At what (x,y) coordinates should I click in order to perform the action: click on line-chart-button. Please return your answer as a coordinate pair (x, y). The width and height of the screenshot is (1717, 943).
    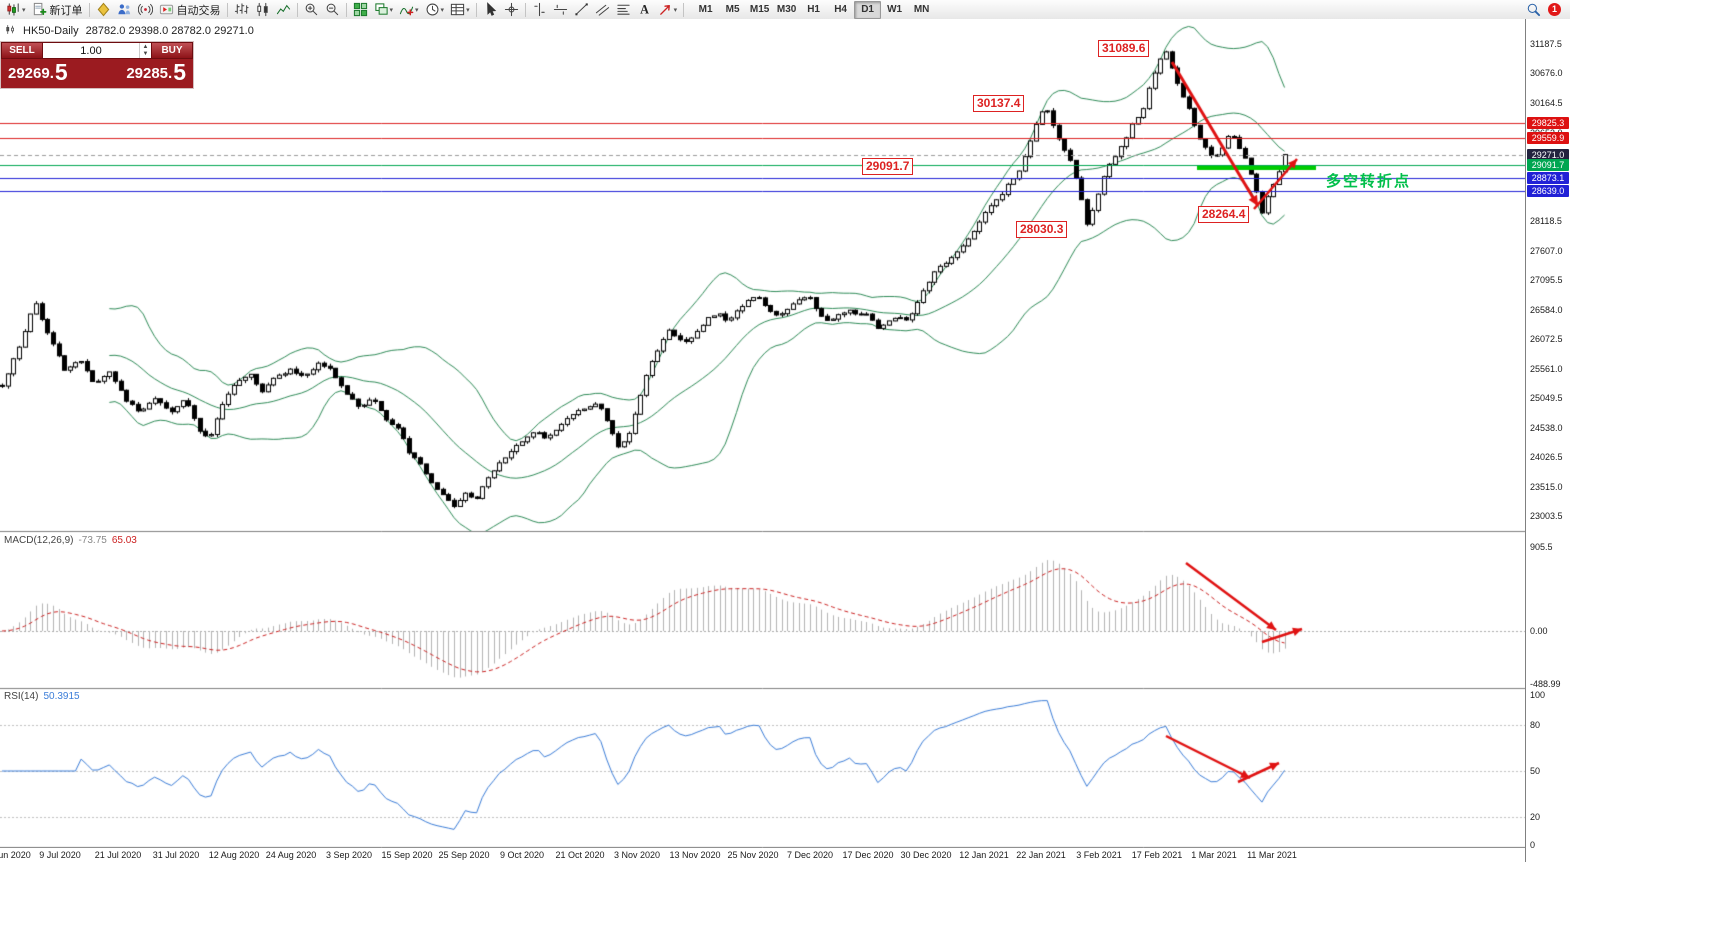
    Looking at the image, I should click on (283, 9).